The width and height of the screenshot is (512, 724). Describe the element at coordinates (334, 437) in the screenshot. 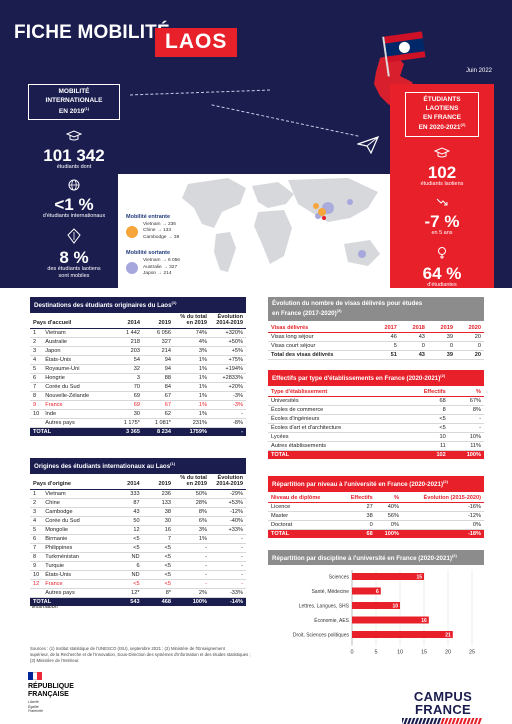

I see `label-cell: Lycées` at that location.